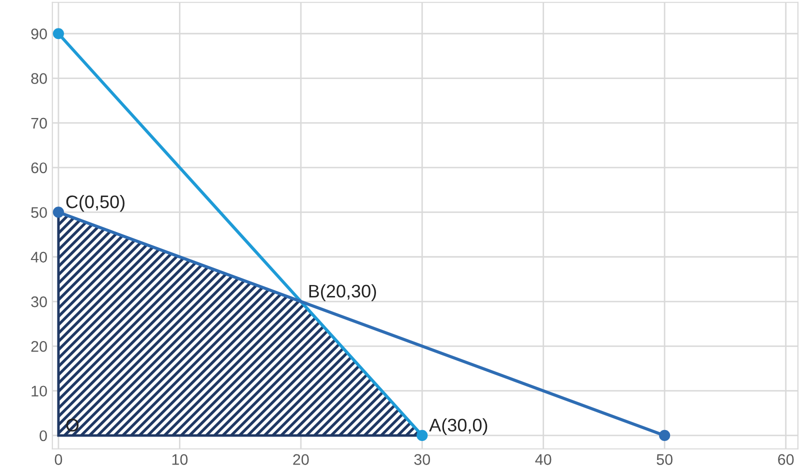  What do you see at coordinates (39, 391) in the screenshot?
I see `y-tick-label: 10` at bounding box center [39, 391].